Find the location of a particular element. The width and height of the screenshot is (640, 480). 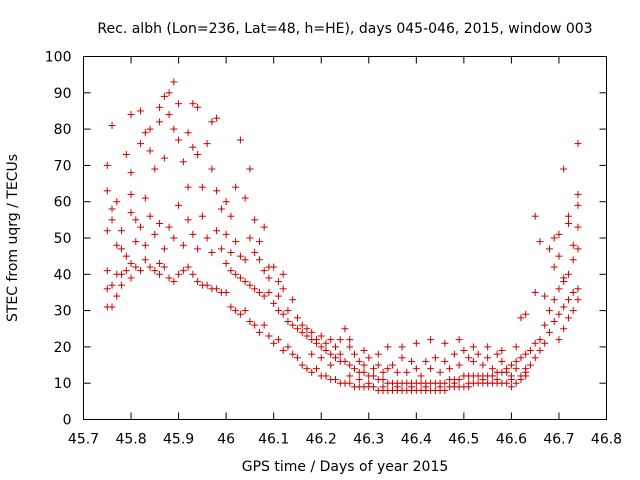

x-tick-label: 46.6 is located at coordinates (511, 440).